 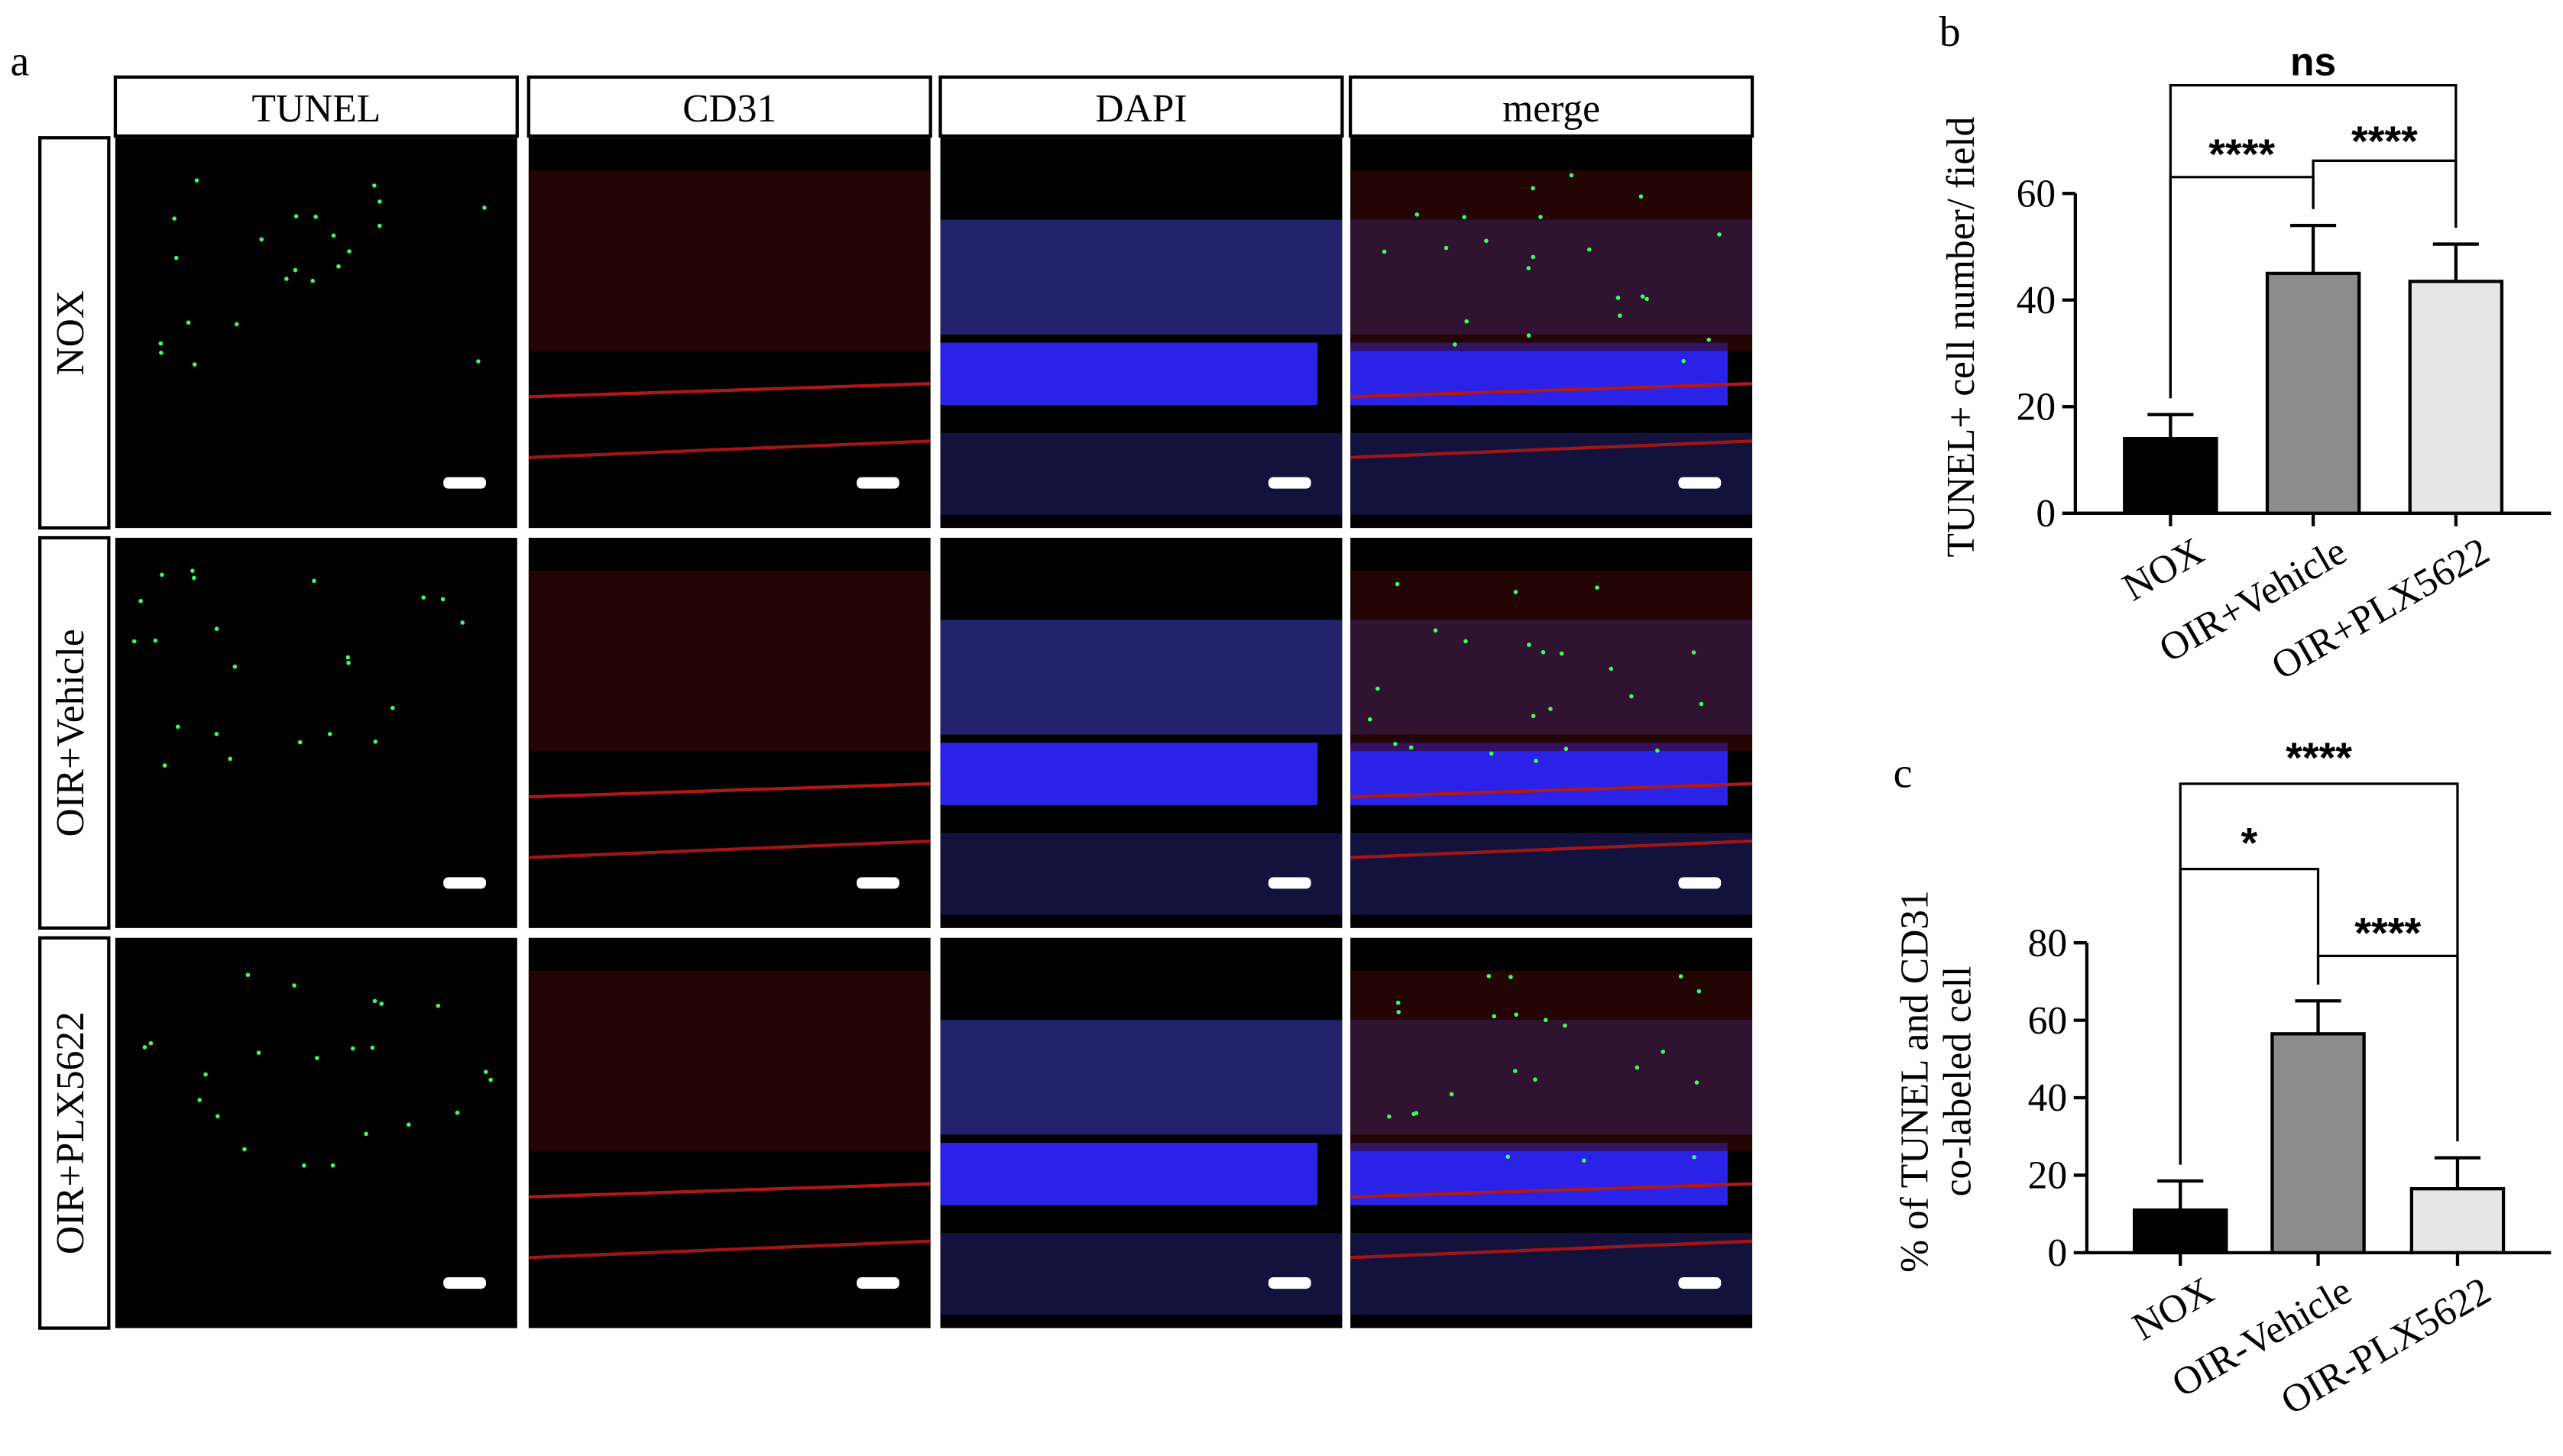 I want to click on y-tick-label: 80, so click(x=2047, y=943).